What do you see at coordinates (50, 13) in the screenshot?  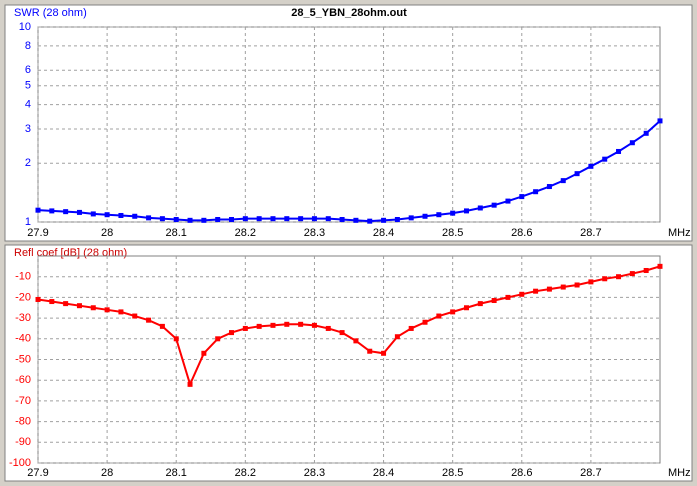 I see `y-axis-label: SWR (28 ohm)` at bounding box center [50, 13].